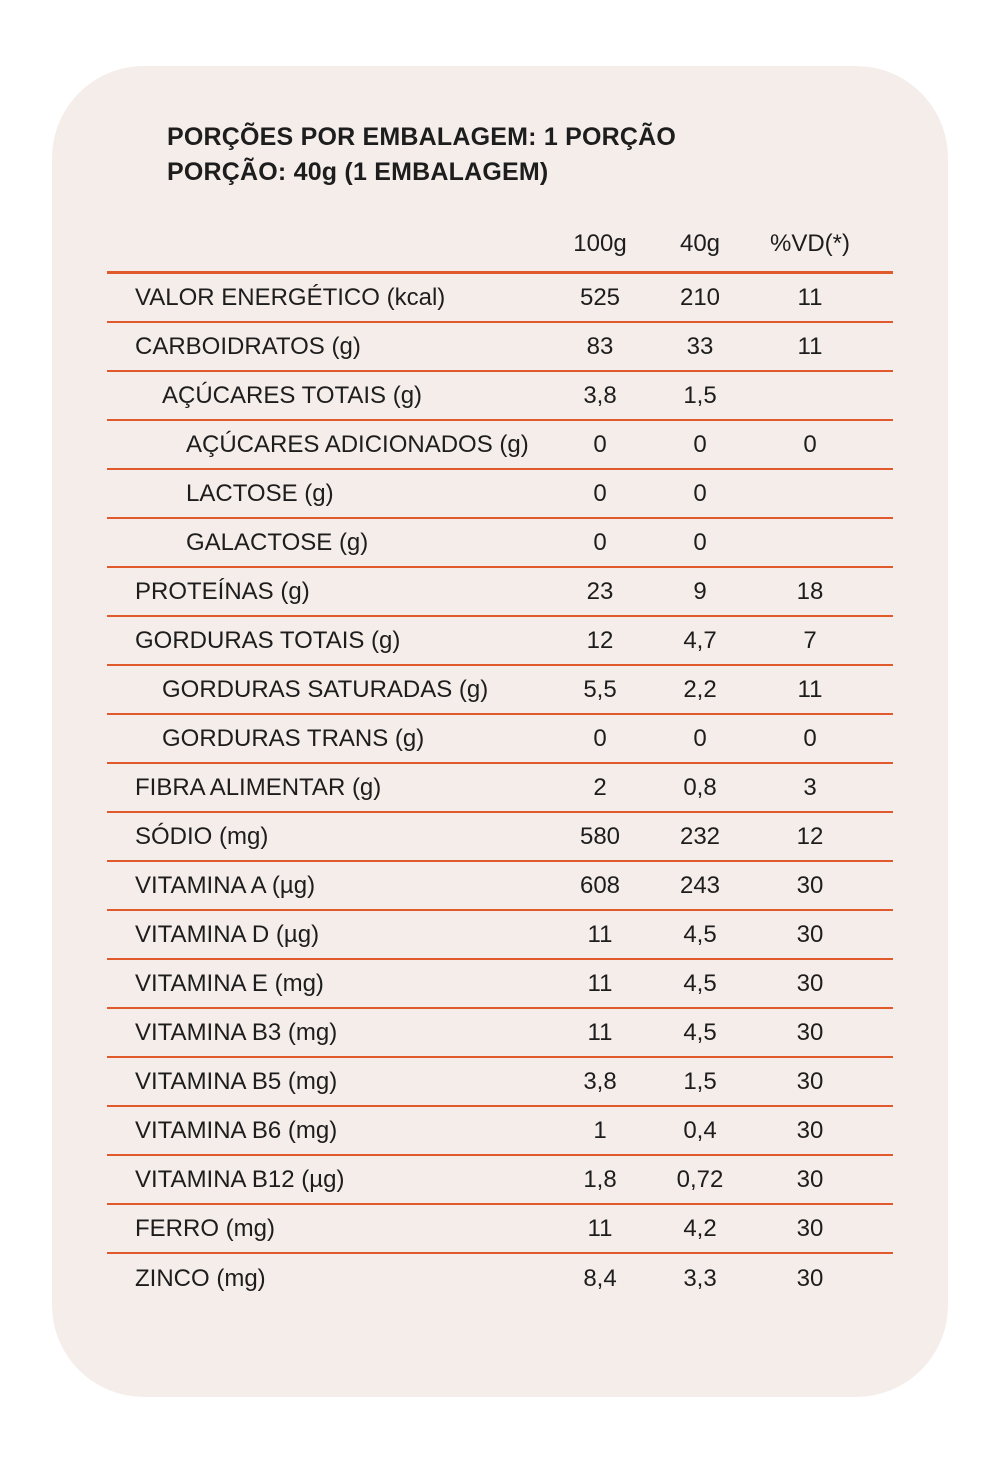 The width and height of the screenshot is (1000, 1471). I want to click on row-label: GORDURAS TRANS (g), so click(293, 738).